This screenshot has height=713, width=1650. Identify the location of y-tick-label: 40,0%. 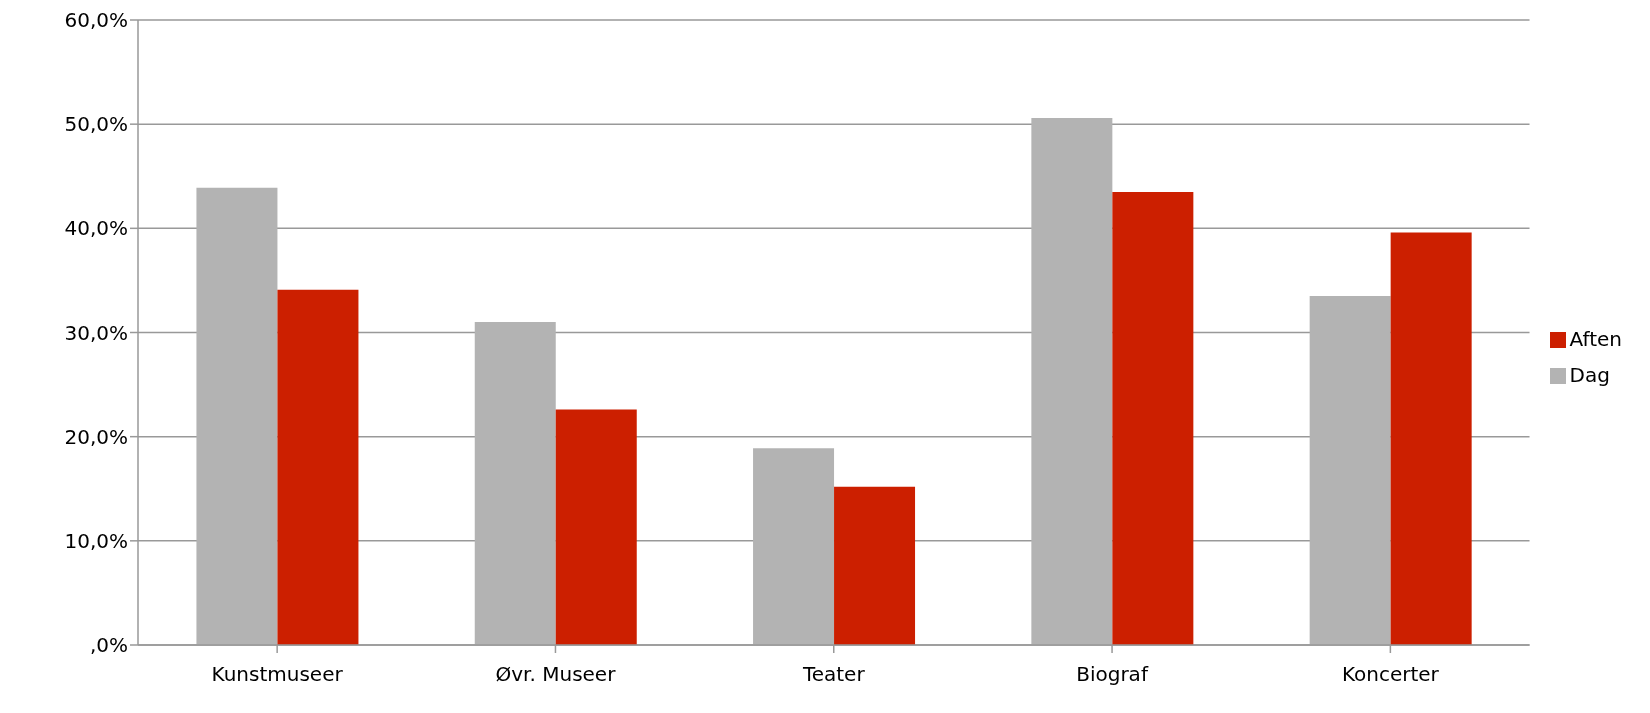
(96, 228).